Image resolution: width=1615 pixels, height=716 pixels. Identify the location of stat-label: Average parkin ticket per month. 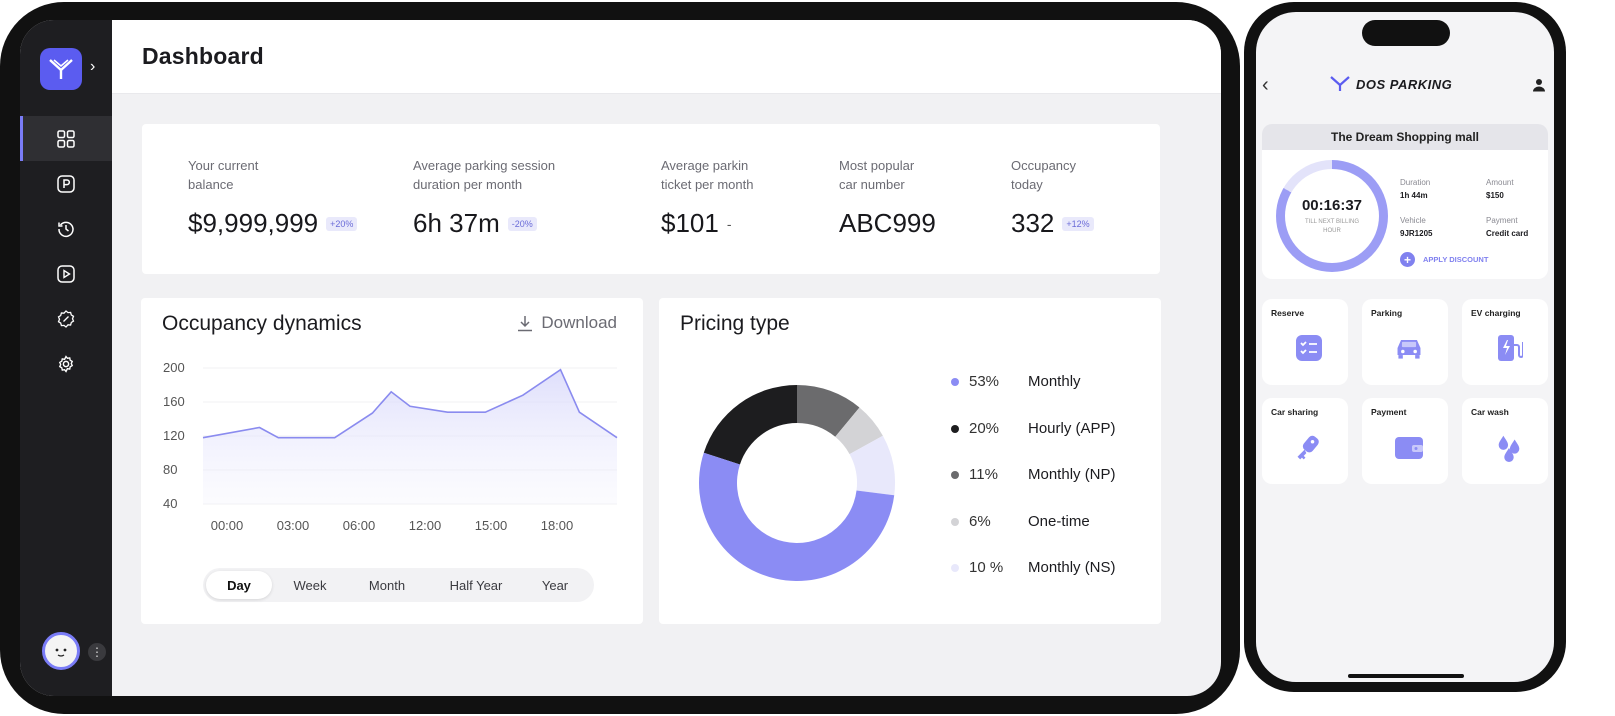
(707, 175).